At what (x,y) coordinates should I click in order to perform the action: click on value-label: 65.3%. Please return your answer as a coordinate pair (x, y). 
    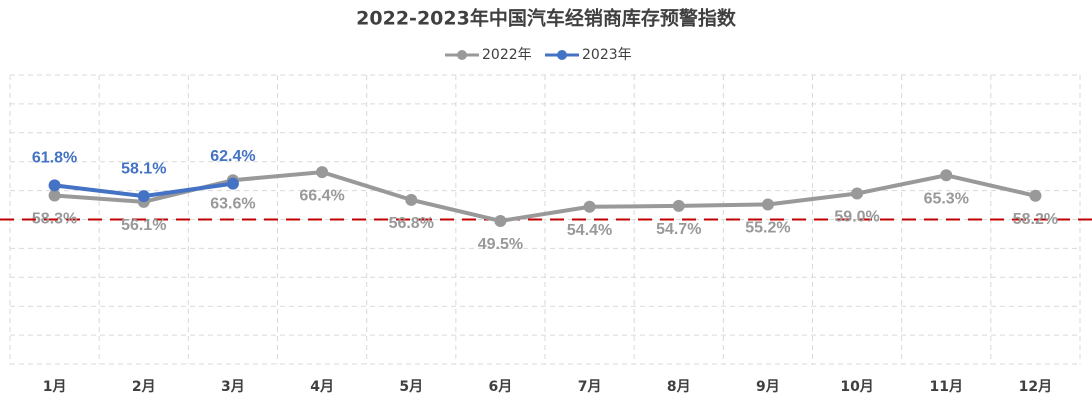
    Looking at the image, I should click on (946, 199).